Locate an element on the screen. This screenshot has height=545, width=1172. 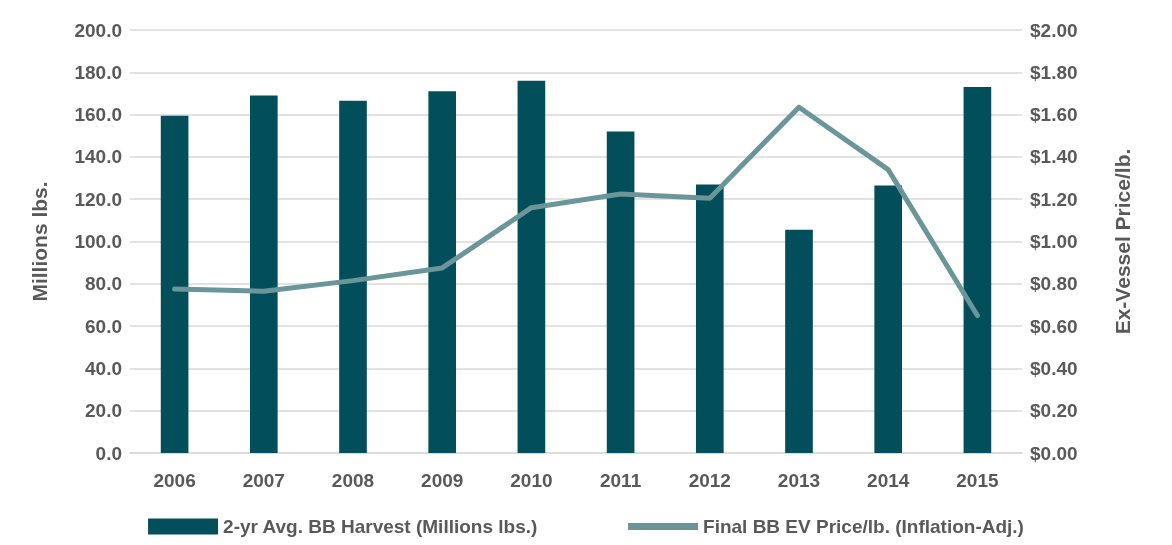
x-tick-label: 2012 is located at coordinates (709, 480).